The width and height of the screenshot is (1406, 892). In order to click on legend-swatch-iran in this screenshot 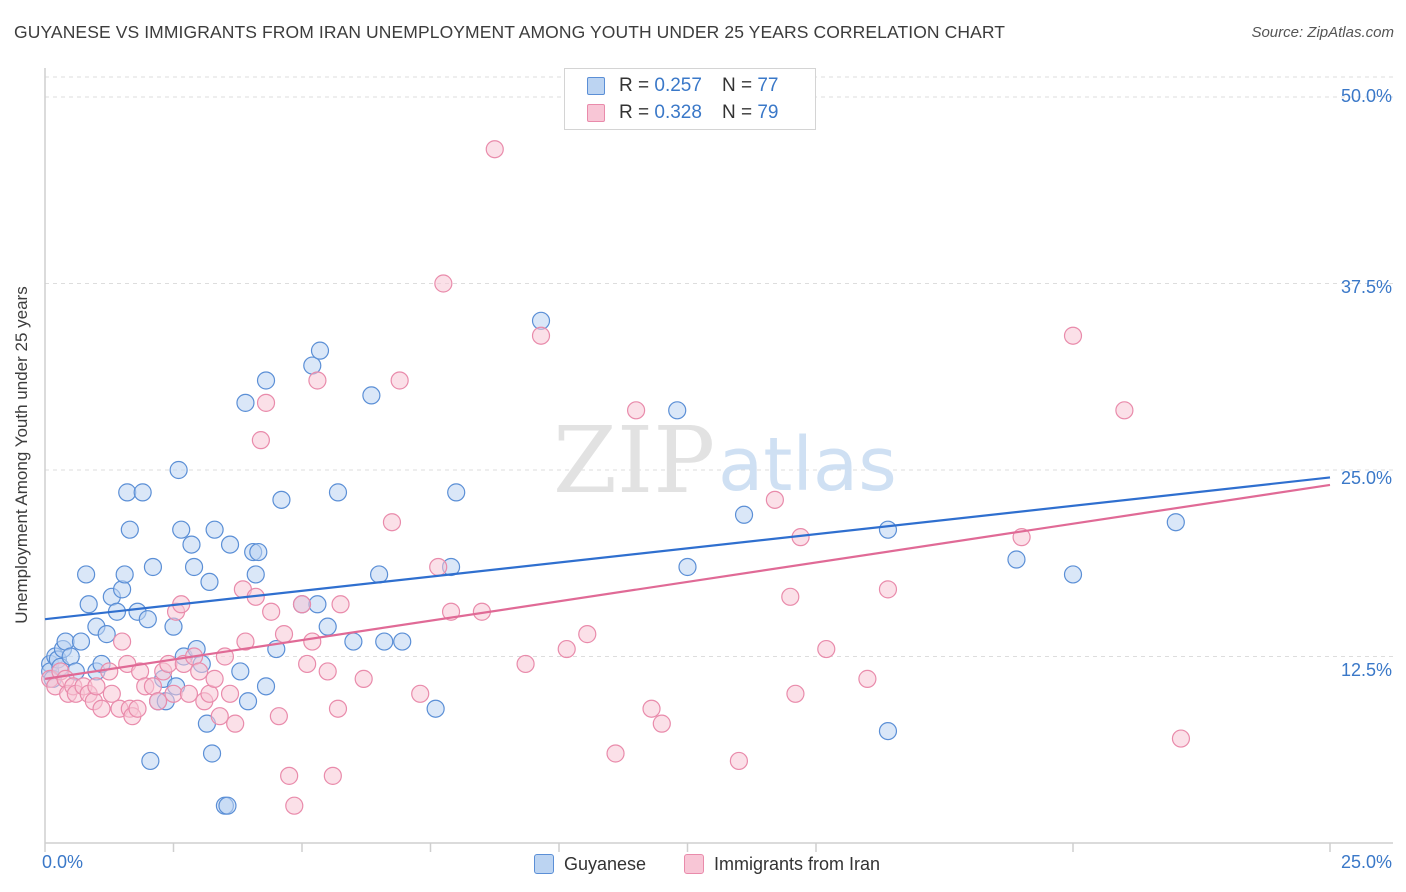, I will do `click(596, 113)`.